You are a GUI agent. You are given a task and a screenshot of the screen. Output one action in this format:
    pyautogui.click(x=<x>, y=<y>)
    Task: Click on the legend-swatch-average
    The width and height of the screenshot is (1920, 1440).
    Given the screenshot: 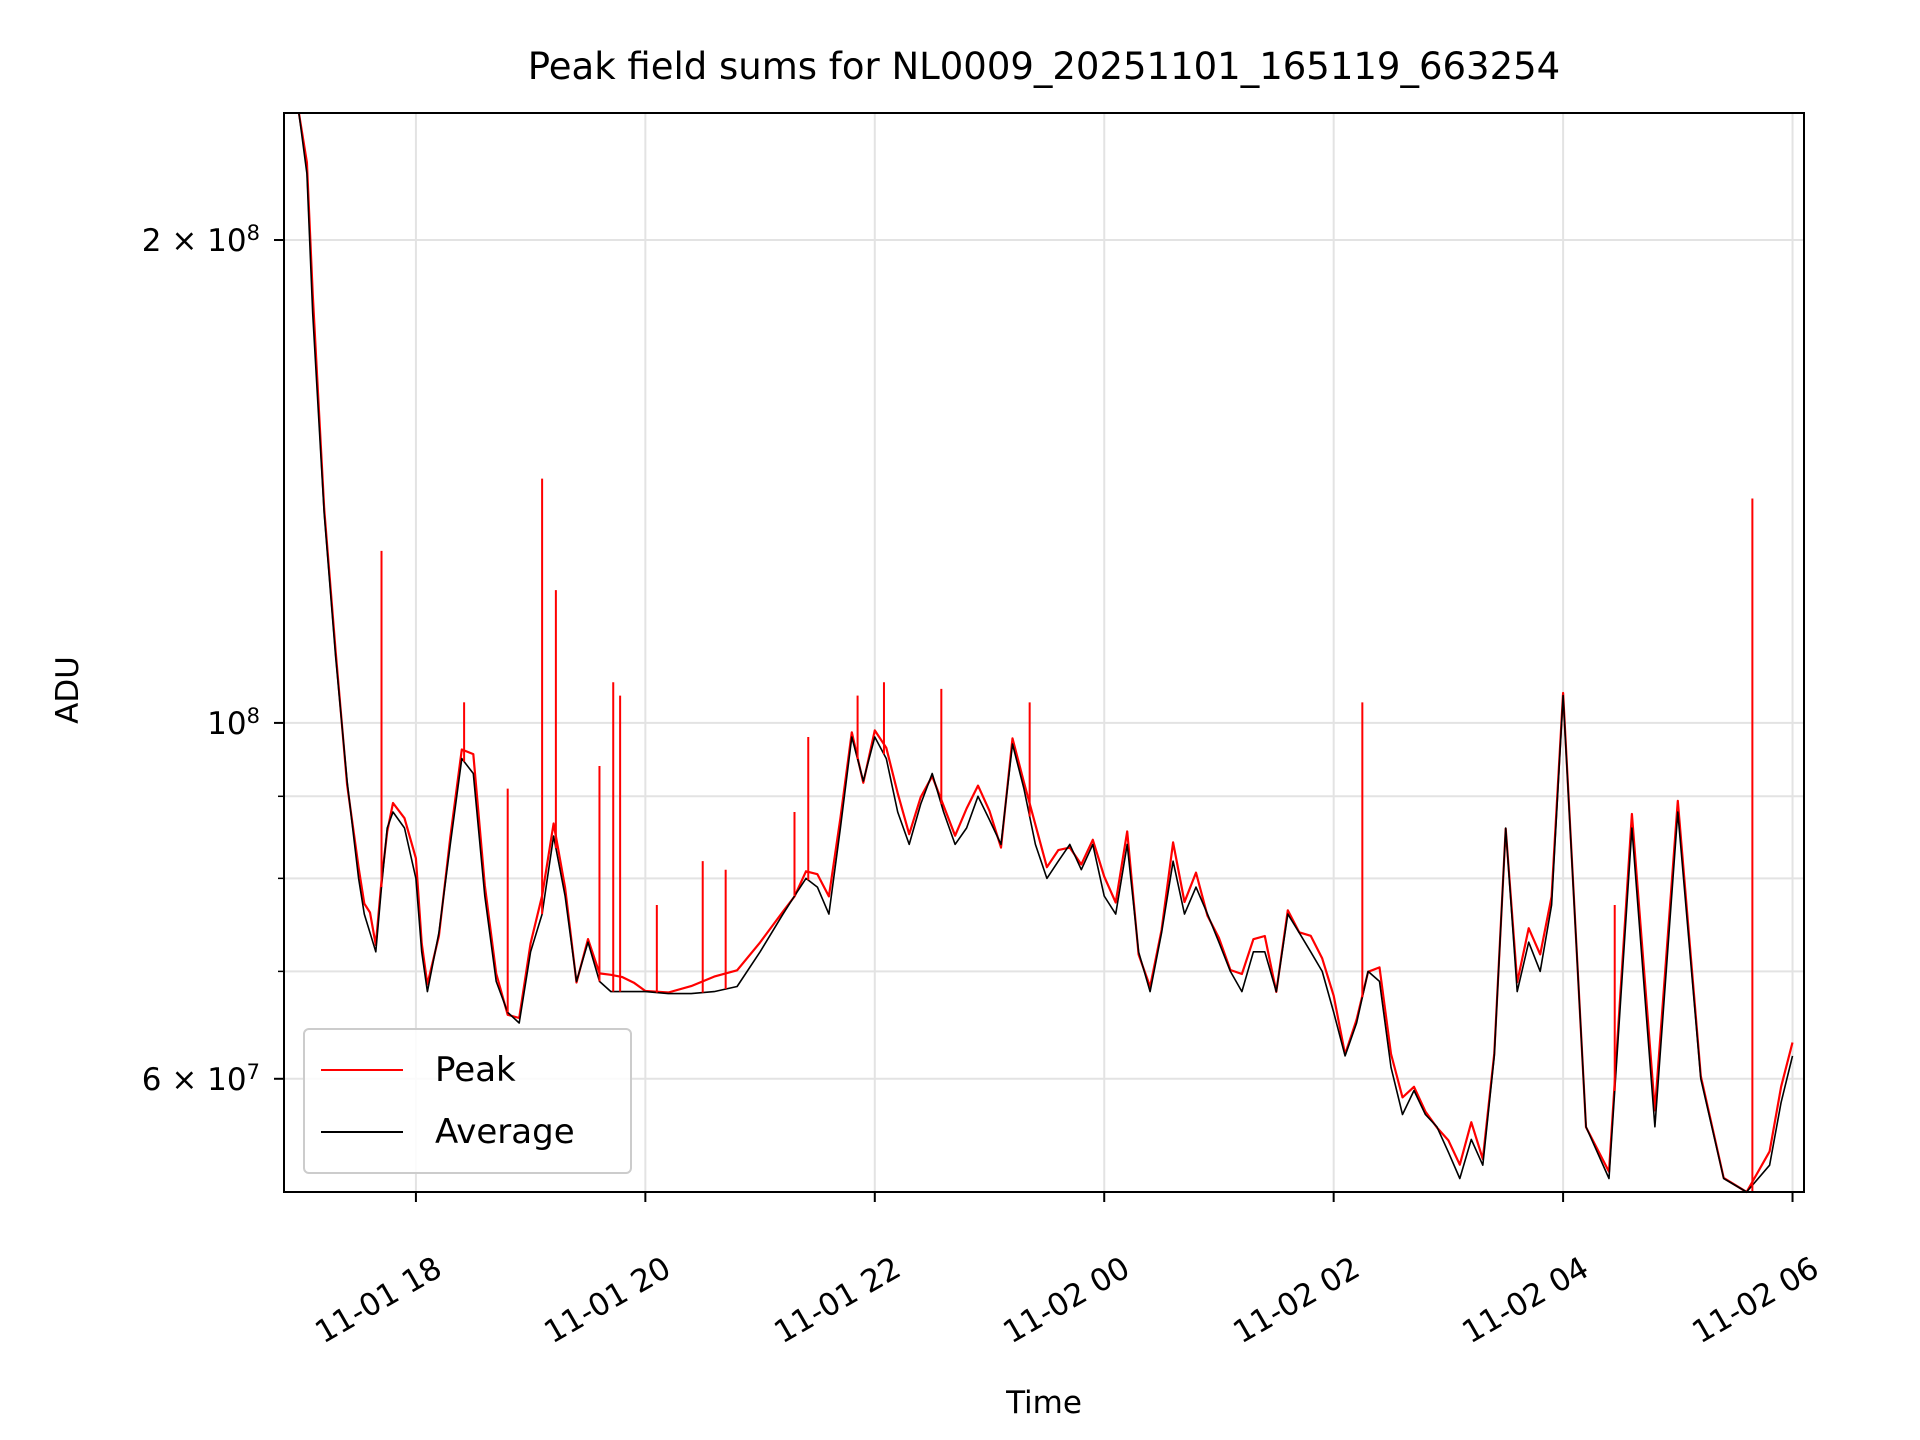 What is the action you would take?
    pyautogui.click(x=362, y=1132)
    